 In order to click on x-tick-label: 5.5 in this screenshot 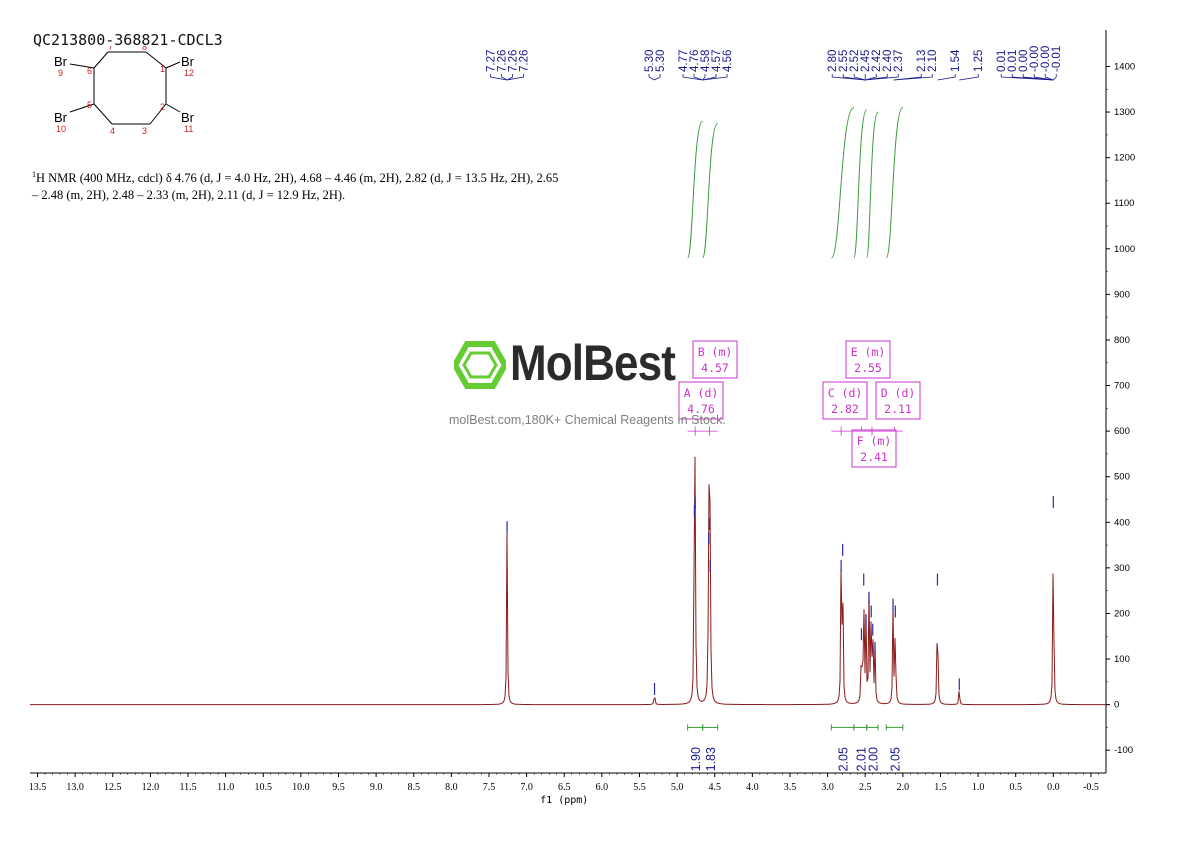, I will do `click(639, 787)`.